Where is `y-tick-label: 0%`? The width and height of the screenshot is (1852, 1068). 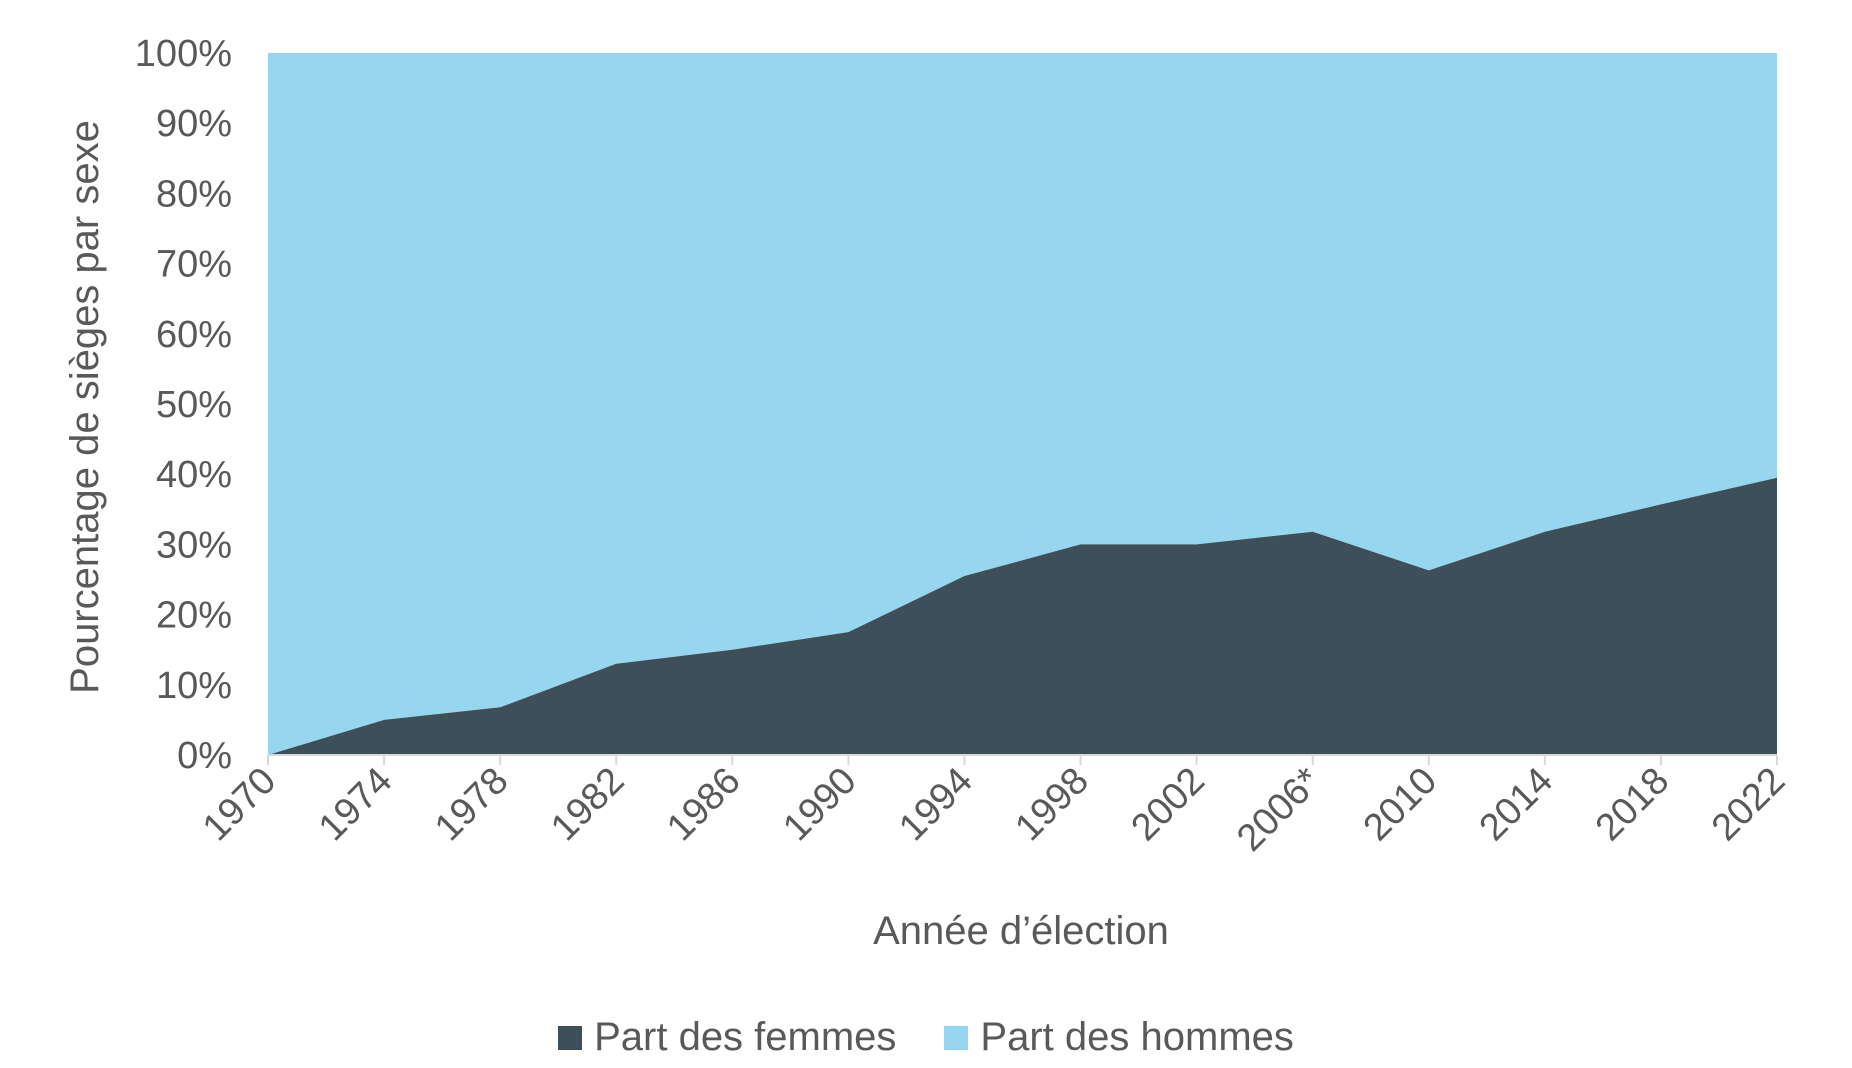 y-tick-label: 0% is located at coordinates (204, 756).